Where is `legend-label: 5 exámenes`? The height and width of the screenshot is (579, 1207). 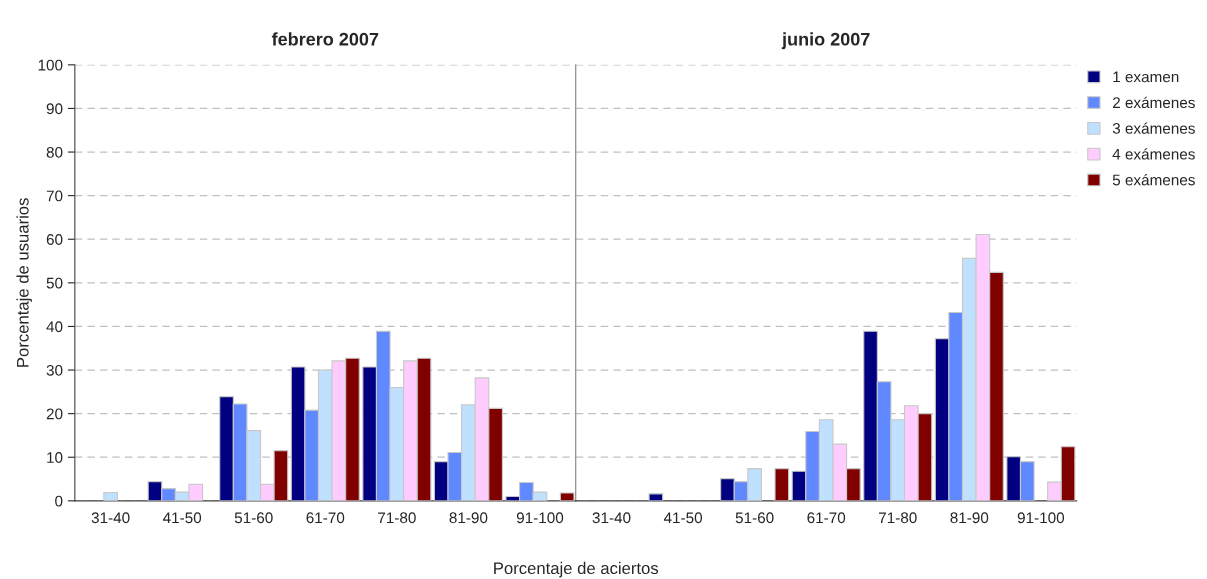
legend-label: 5 exámenes is located at coordinates (1153, 179).